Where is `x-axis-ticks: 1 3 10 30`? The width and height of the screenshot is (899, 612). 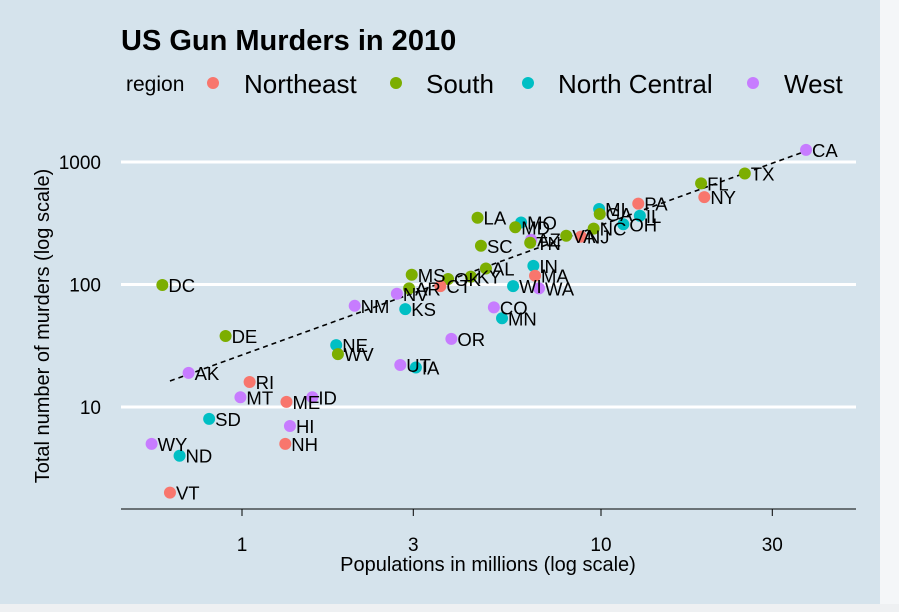
x-axis-ticks: 1 3 10 30 is located at coordinates (510, 532).